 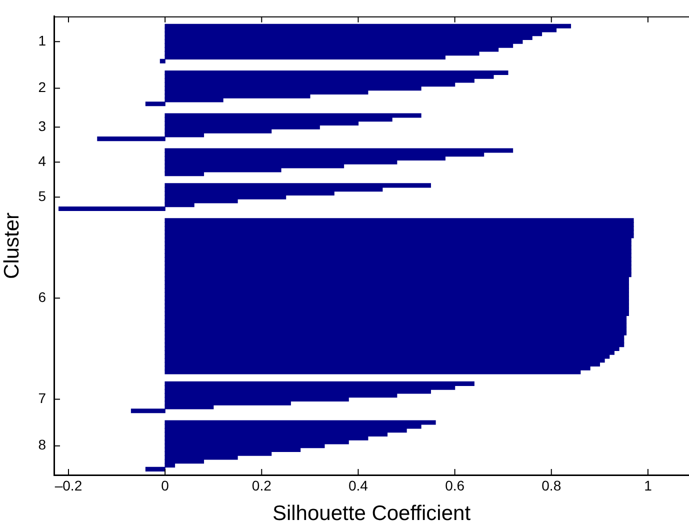 What do you see at coordinates (68, 485) in the screenshot?
I see `x-tick-label: –0.2` at bounding box center [68, 485].